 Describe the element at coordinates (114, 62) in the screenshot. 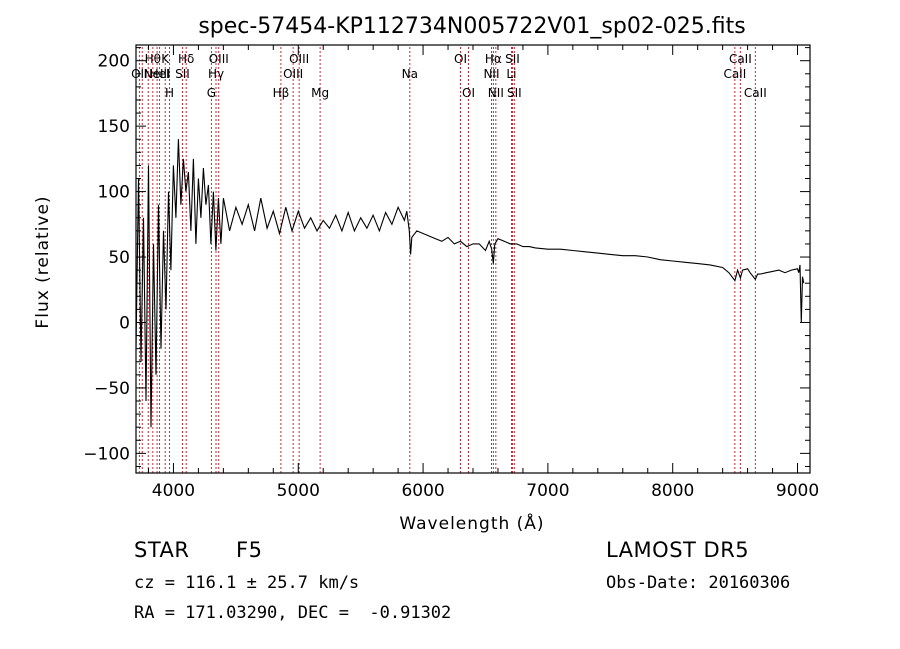

I see `y-tick-label: 200` at that location.